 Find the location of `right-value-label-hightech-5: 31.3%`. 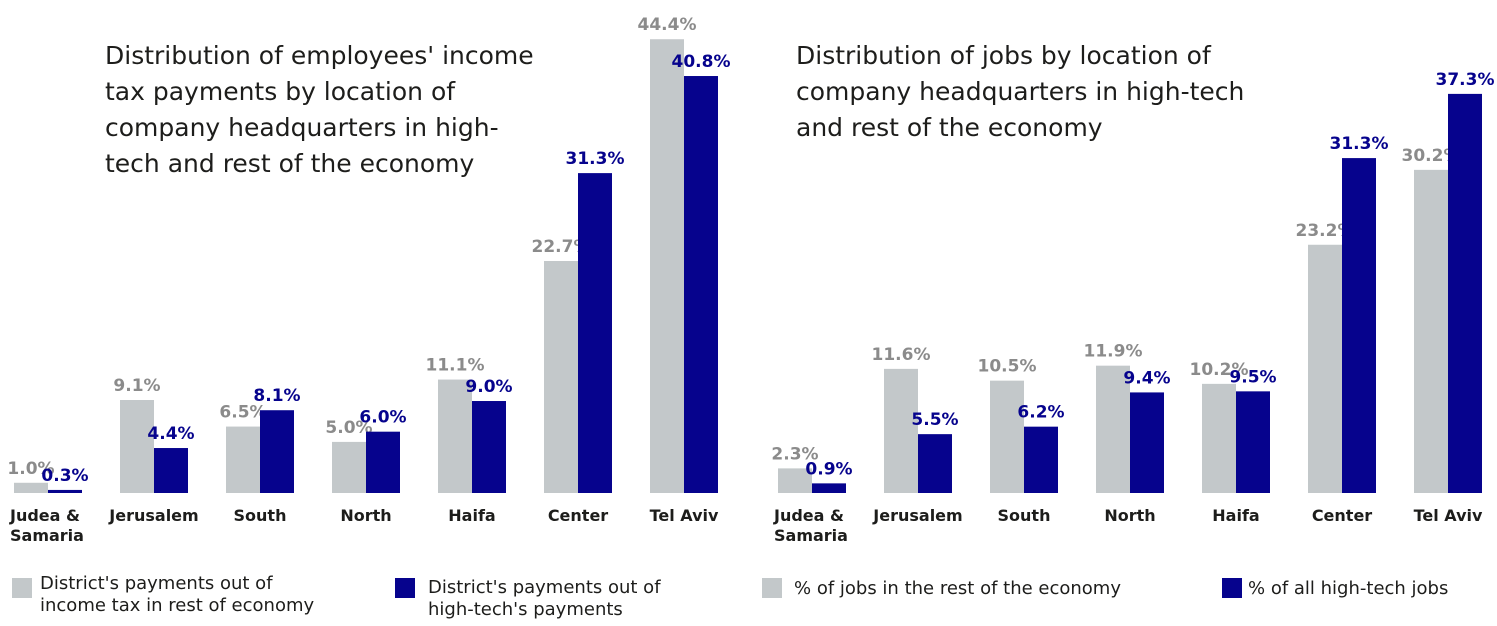

right-value-label-hightech-5: 31.3% is located at coordinates (1359, 144).